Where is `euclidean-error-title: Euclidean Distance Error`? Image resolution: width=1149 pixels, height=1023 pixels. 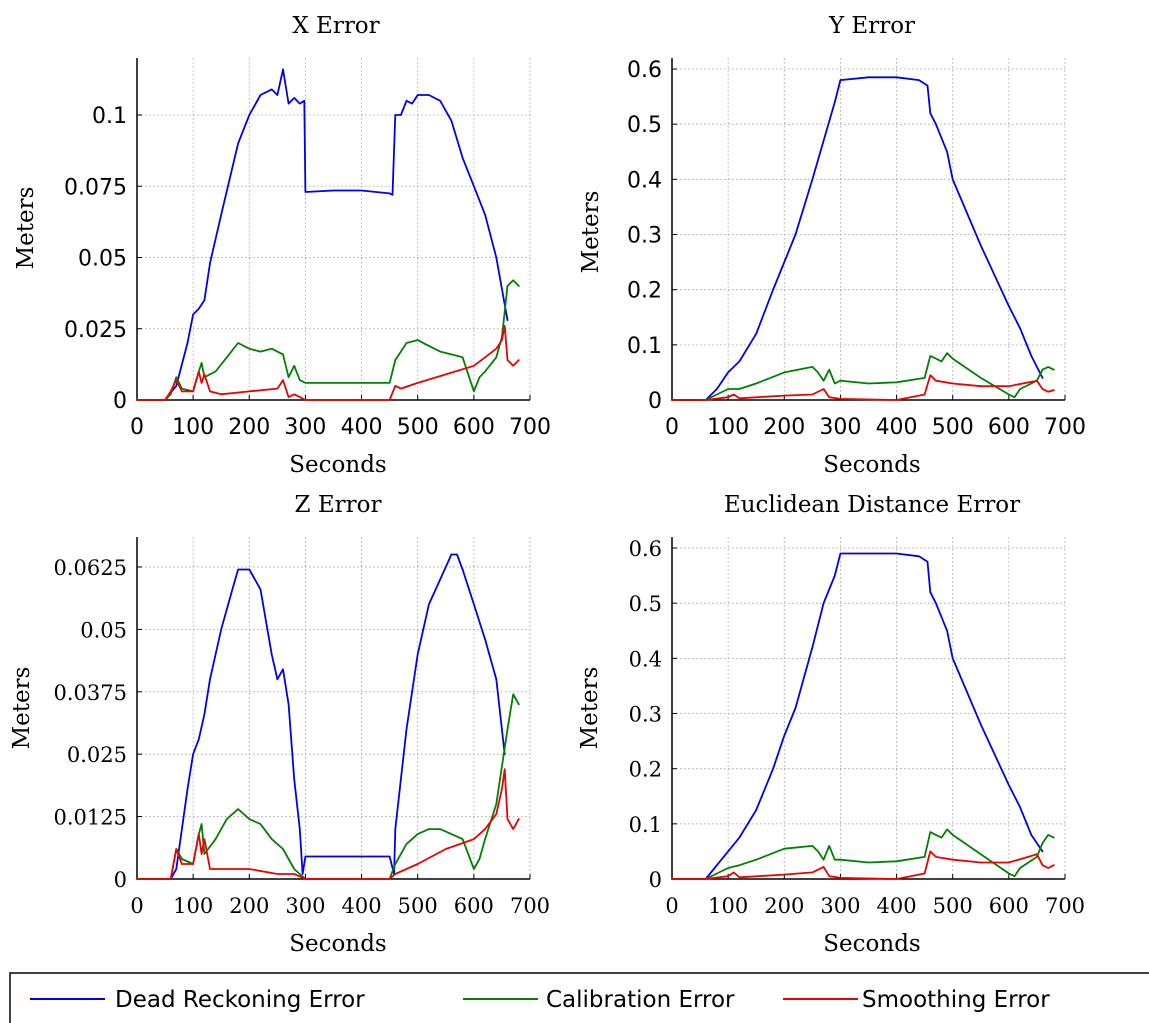 euclidean-error-title: Euclidean Distance Error is located at coordinates (872, 505).